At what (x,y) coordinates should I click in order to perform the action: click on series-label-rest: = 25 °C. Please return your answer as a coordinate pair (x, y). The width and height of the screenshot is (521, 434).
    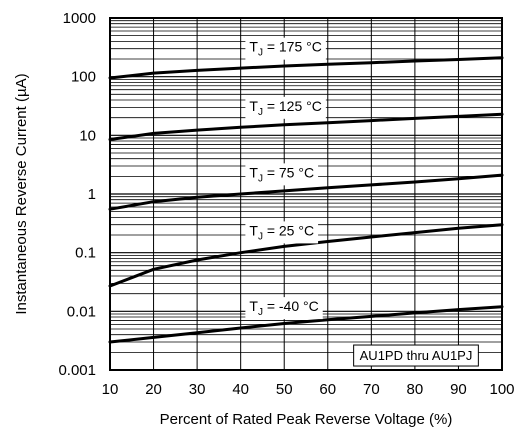
    Looking at the image, I should click on (288, 230).